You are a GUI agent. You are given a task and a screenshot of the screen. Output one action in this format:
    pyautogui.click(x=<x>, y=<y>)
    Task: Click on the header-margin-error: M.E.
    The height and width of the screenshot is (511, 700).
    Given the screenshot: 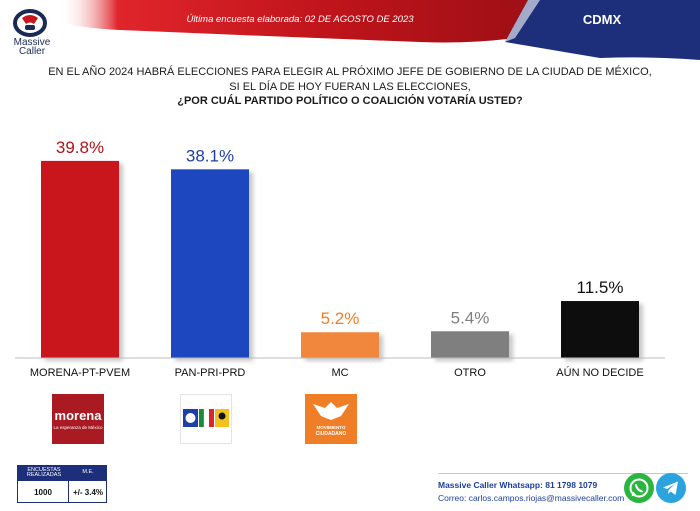 What is the action you would take?
    pyautogui.click(x=88, y=472)
    